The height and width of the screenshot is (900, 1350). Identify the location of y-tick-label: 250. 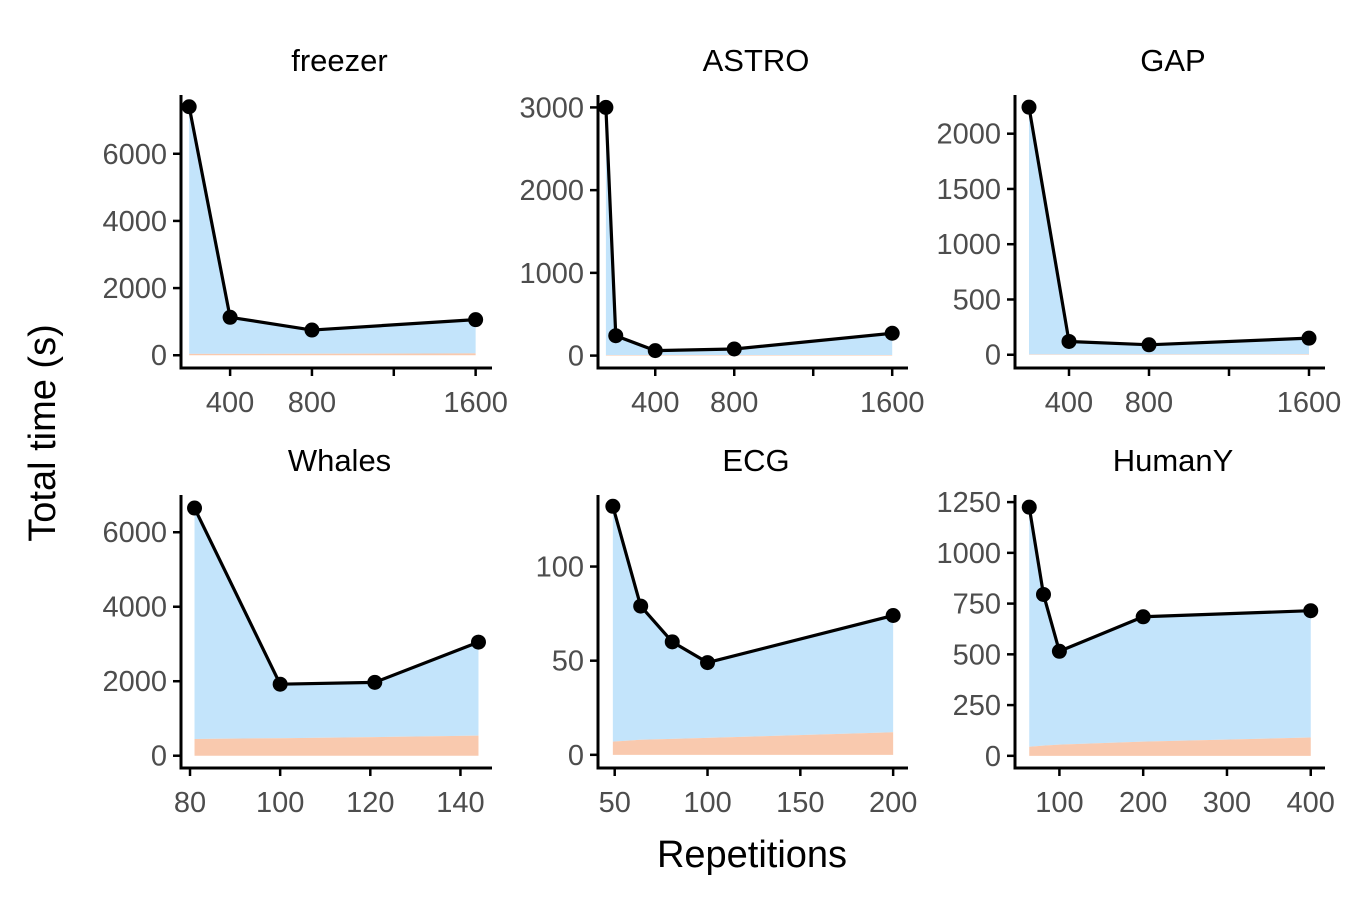
(977, 706).